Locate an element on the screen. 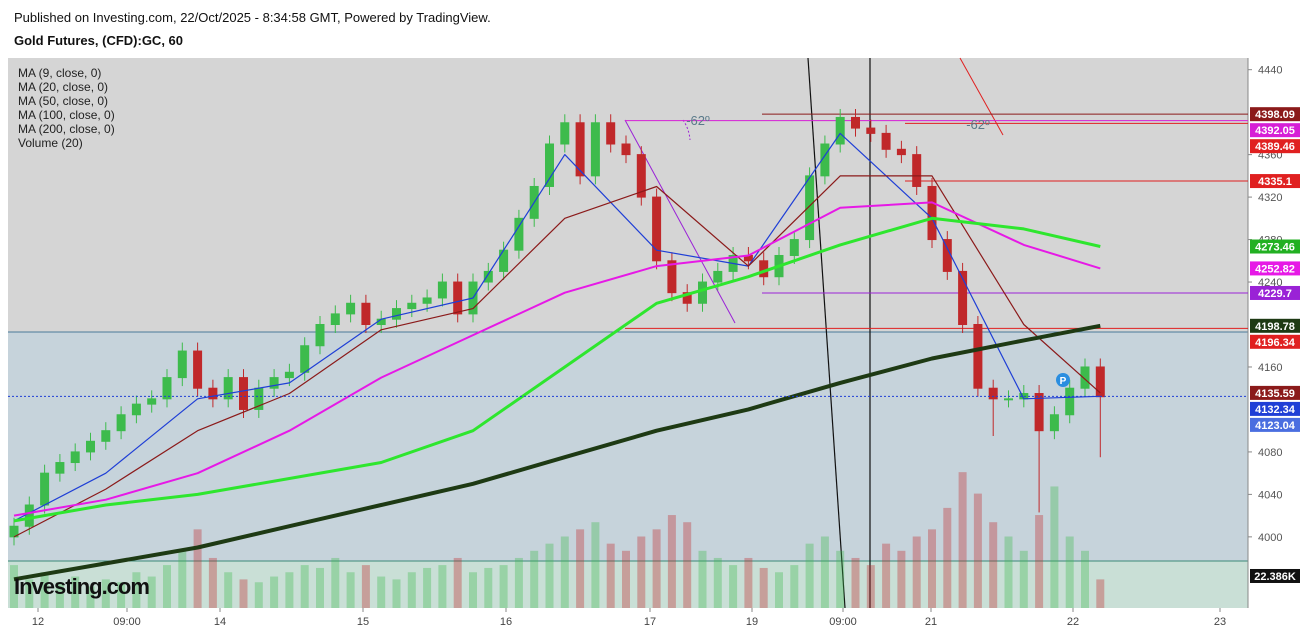 The width and height of the screenshot is (1316, 639). x-tick-label: 19 is located at coordinates (752, 622).